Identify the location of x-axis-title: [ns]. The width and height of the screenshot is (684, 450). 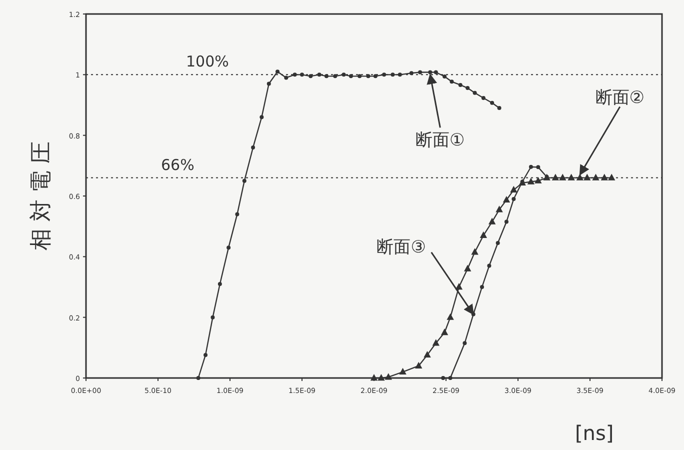
(594, 433).